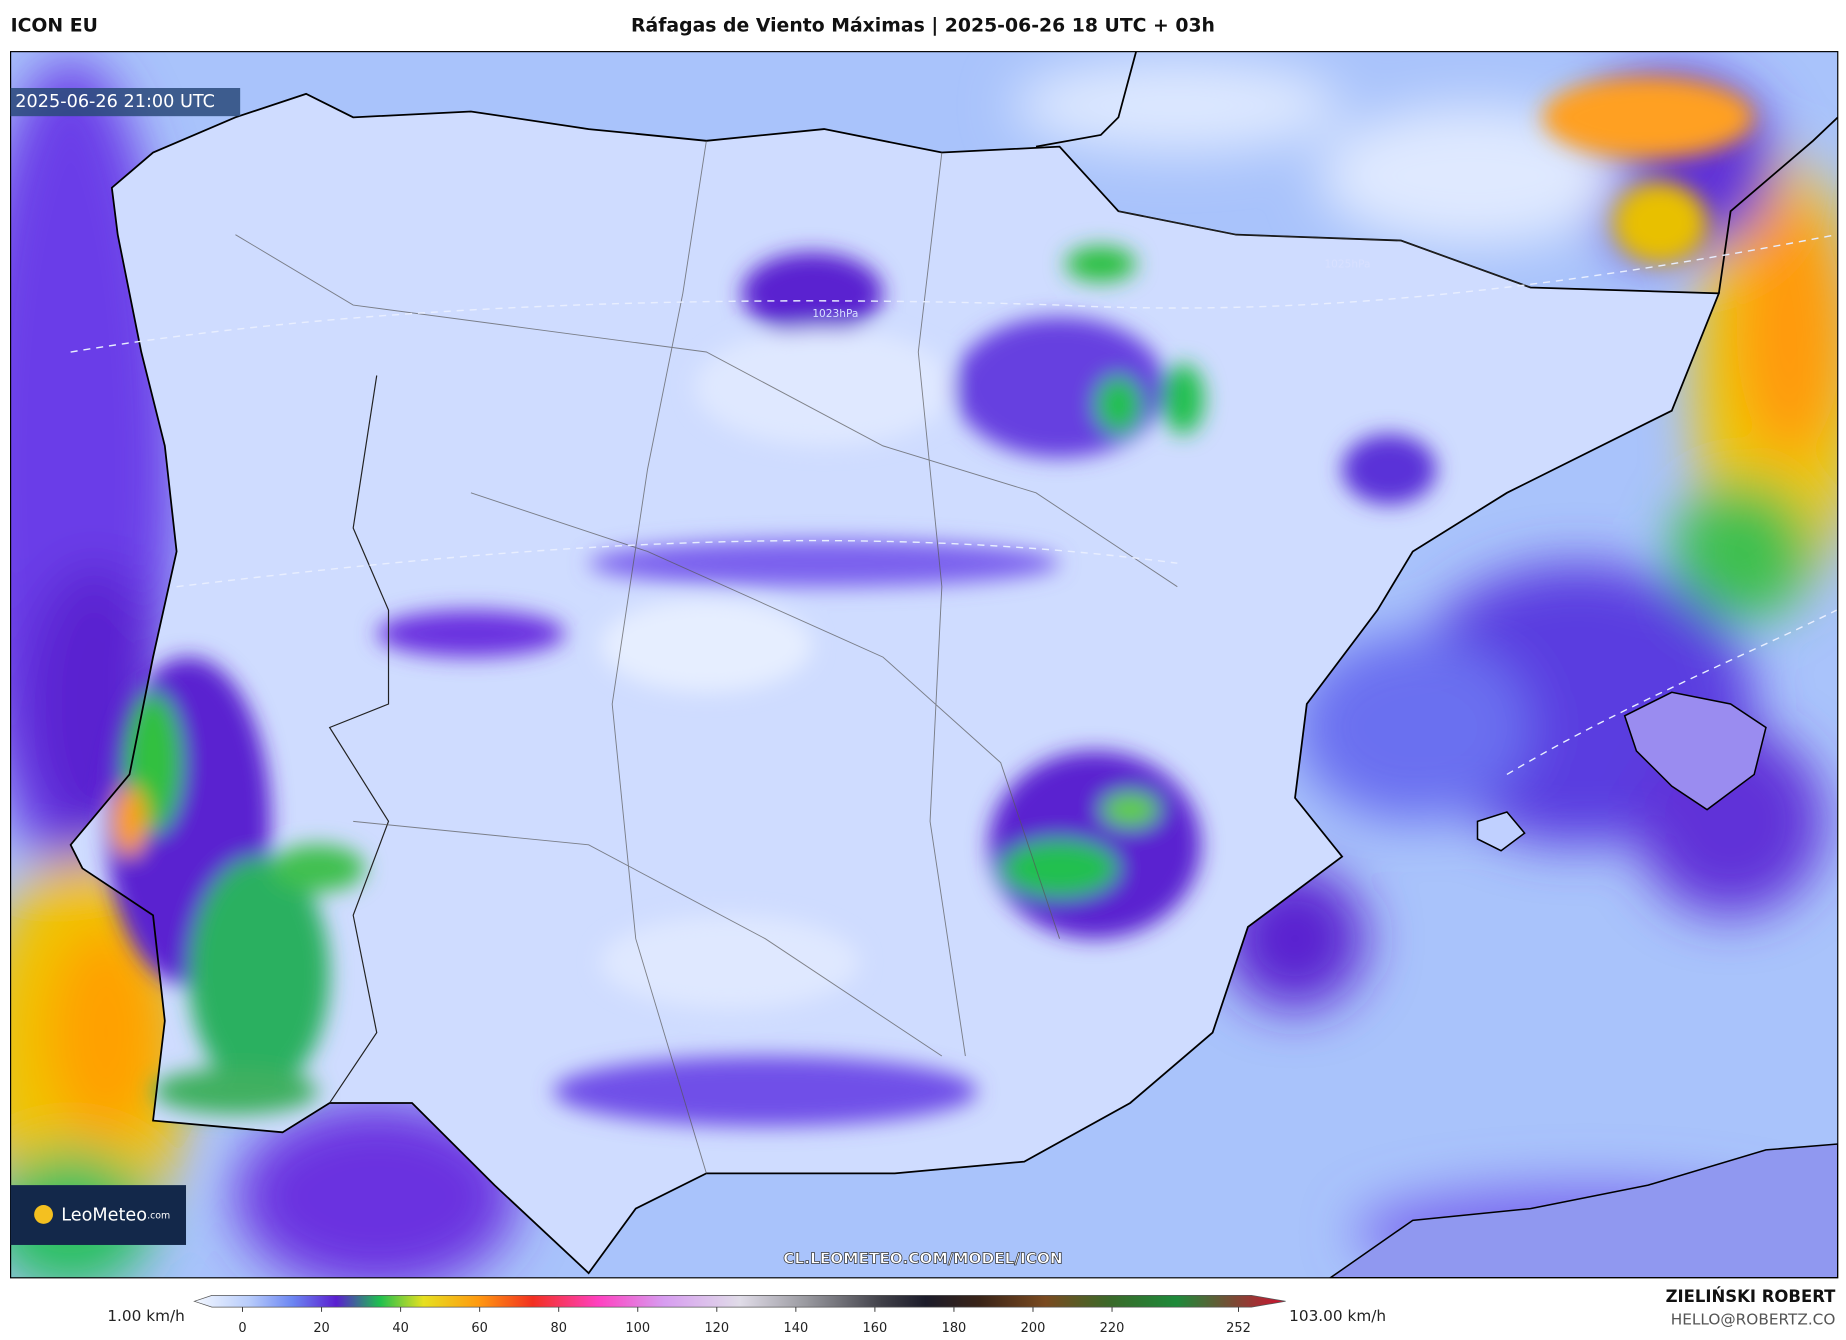 The image size is (1846, 1340). What do you see at coordinates (1086, 99) in the screenshot?
I see `france-coast` at bounding box center [1086, 99].